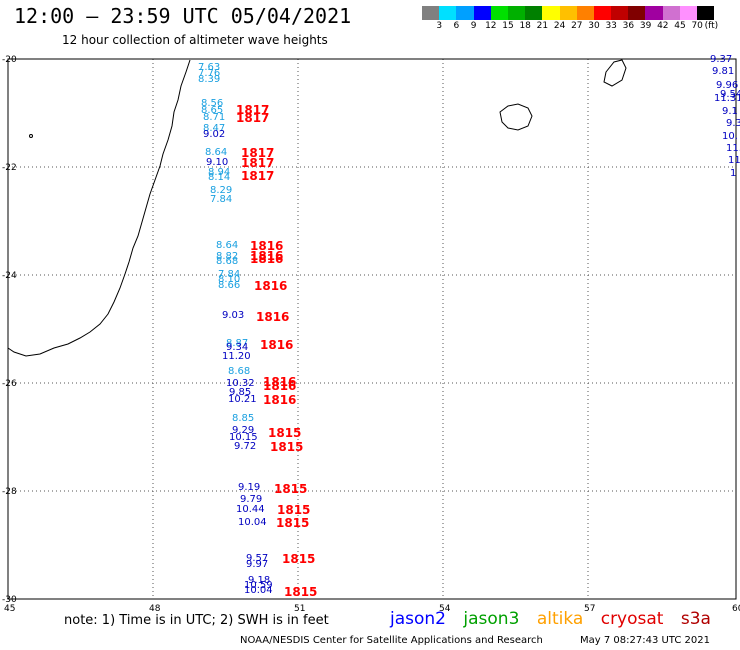  Describe the element at coordinates (9, 330) in the screenshot. I see `latitude-axis-labels: -20 -22 -24 -26 -28 -30` at that location.